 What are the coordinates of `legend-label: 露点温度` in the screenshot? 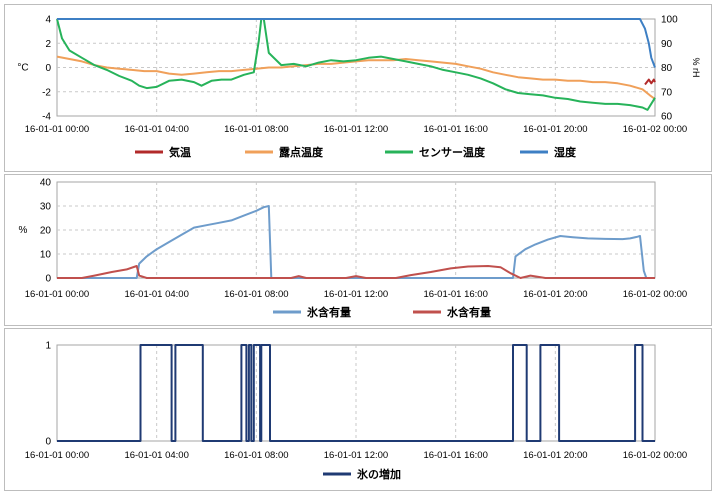 It's located at (301, 152).